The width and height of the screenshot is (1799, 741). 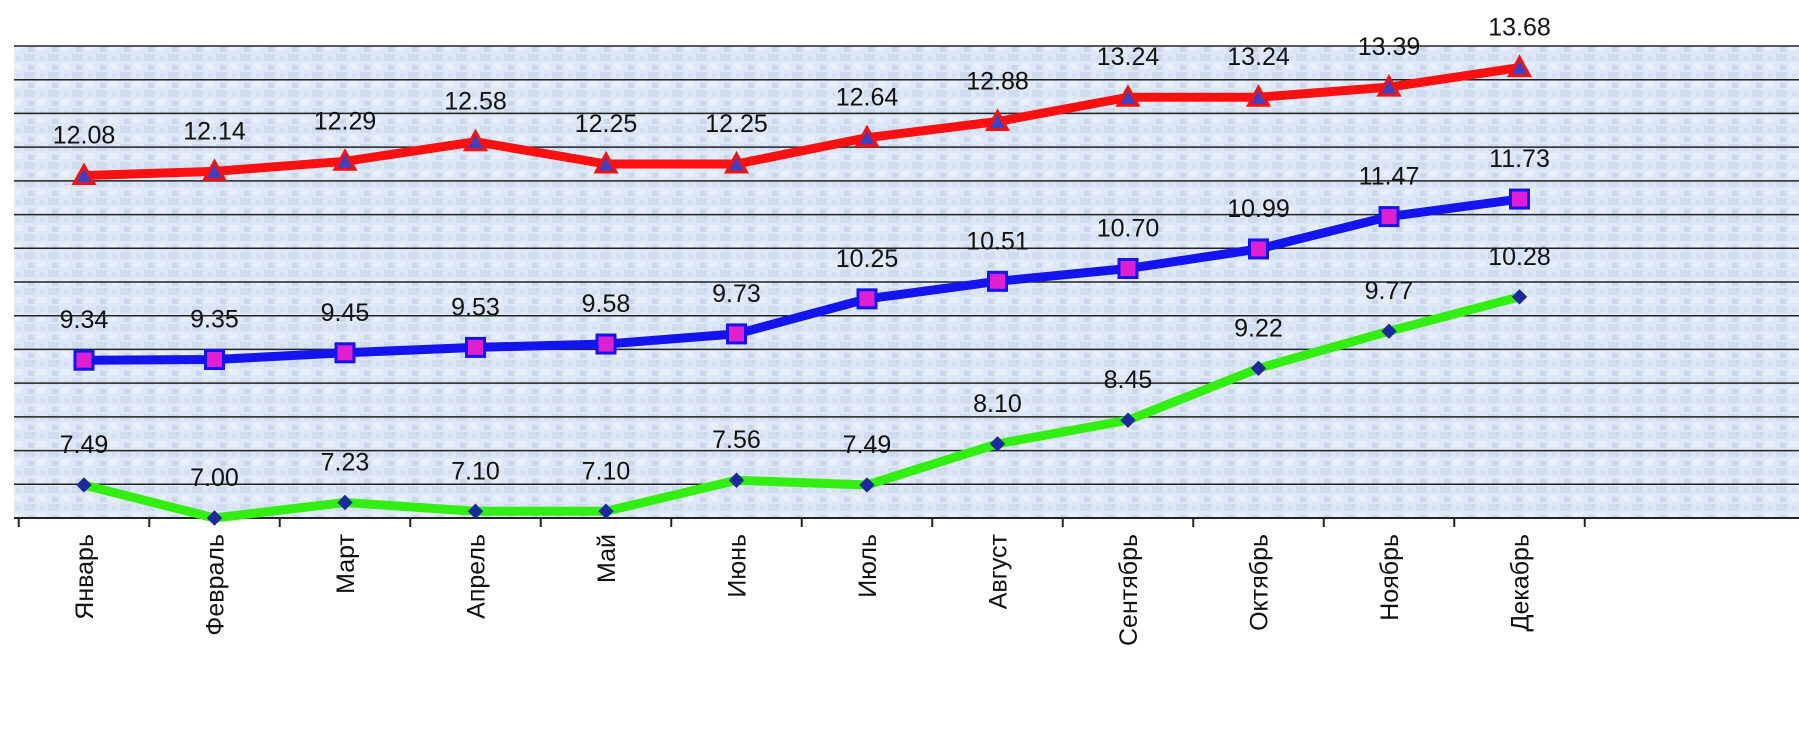 What do you see at coordinates (999, 571) in the screenshot?
I see `x-tick-label: Август` at bounding box center [999, 571].